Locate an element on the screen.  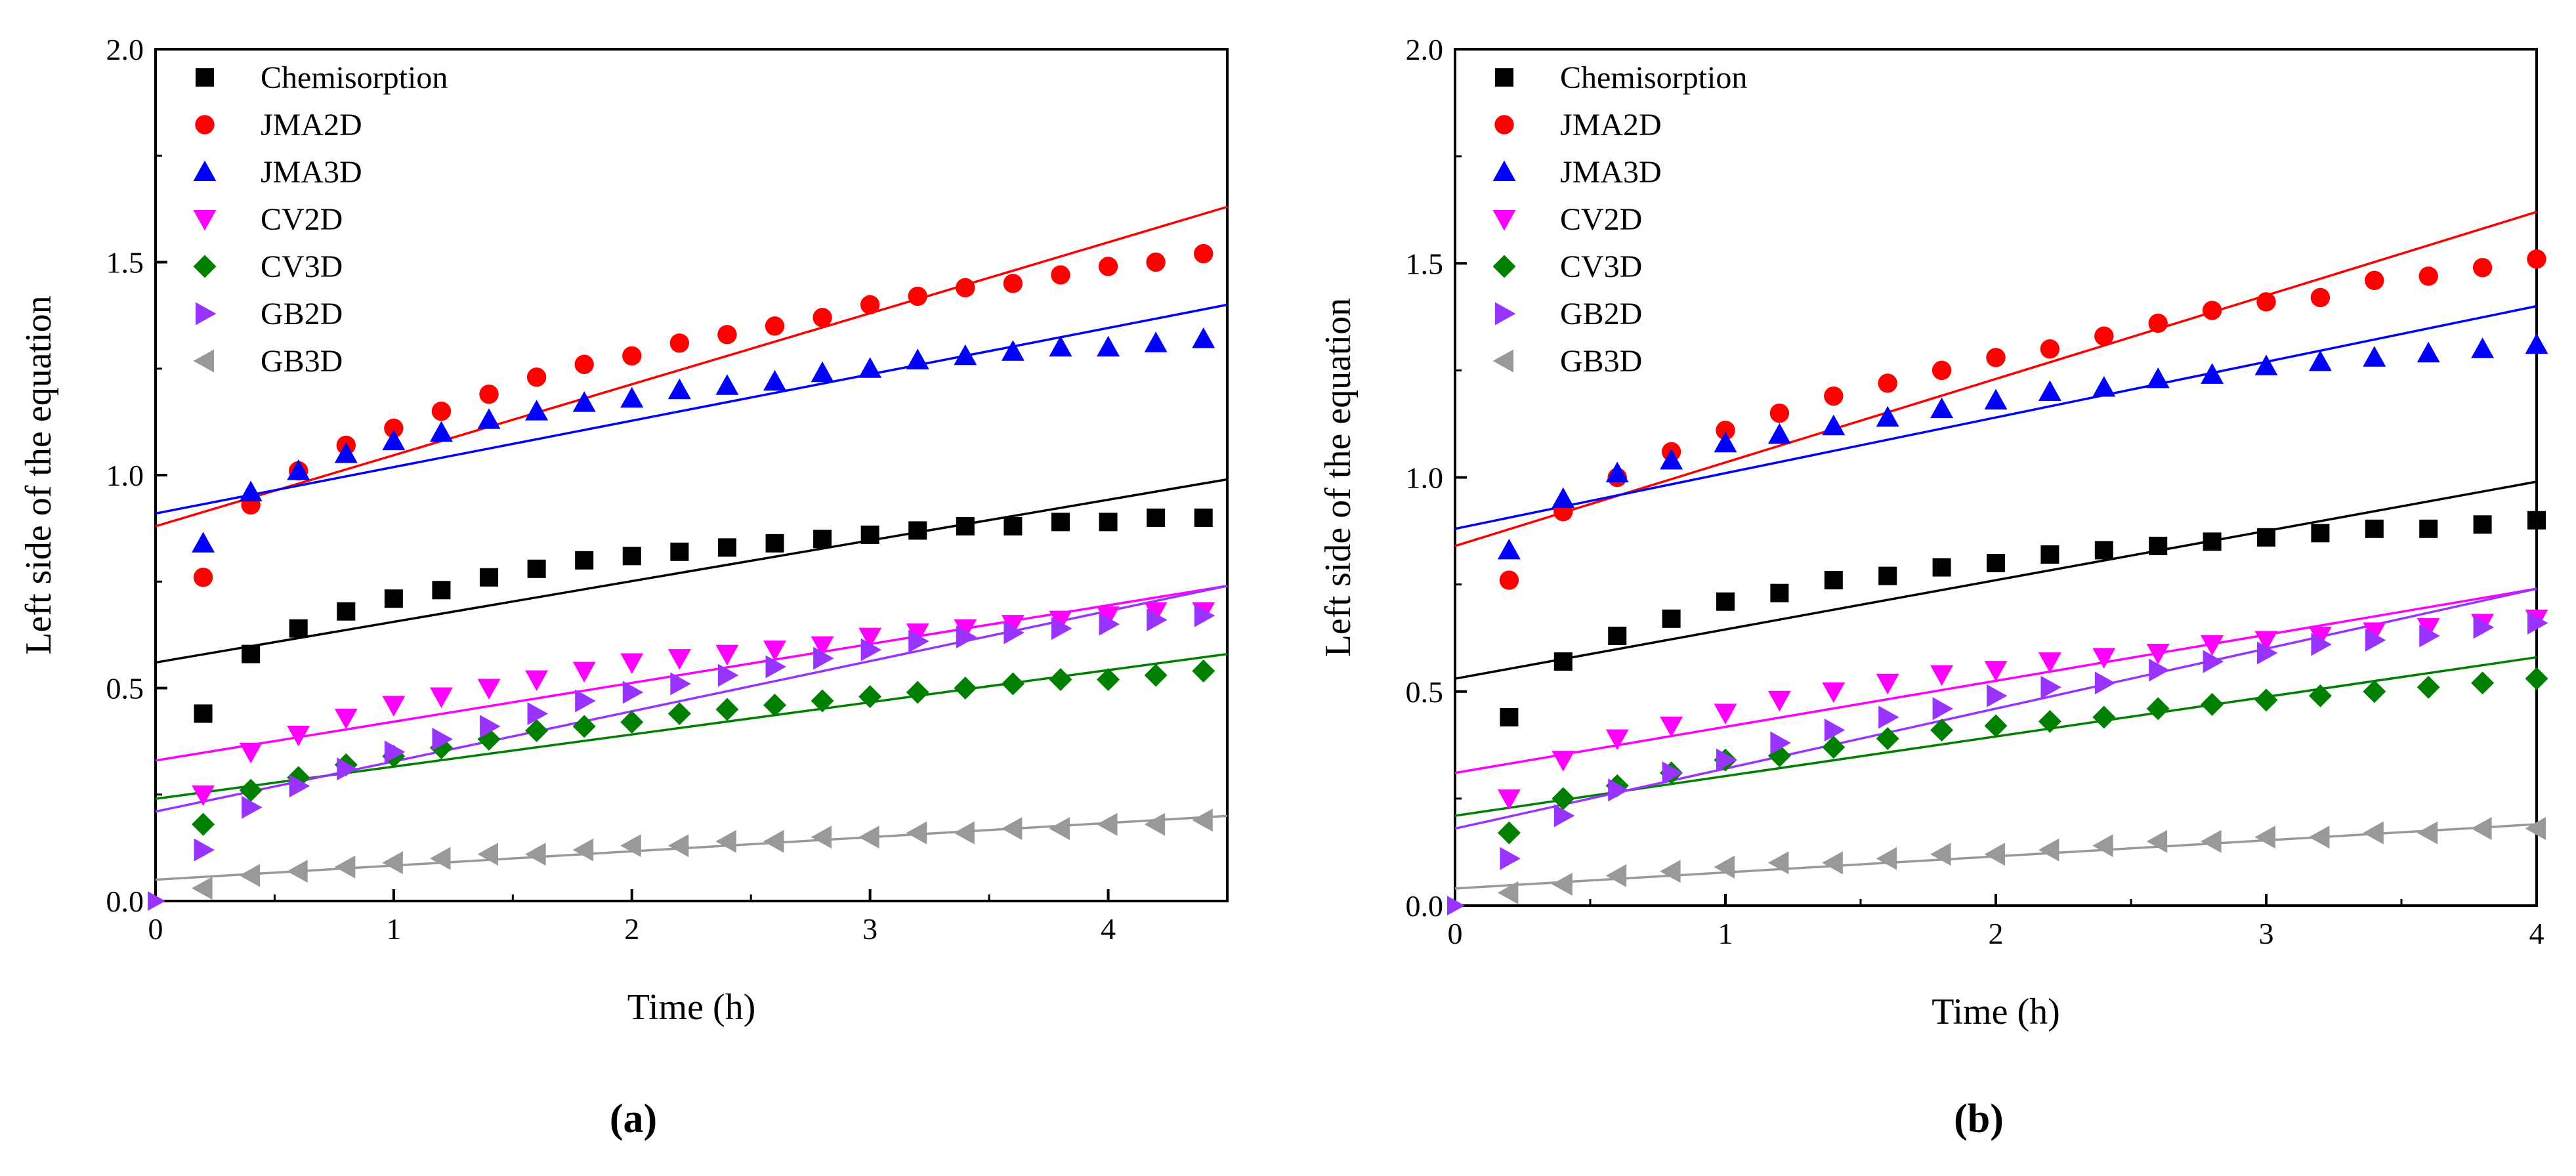
legend-label-jma3d: JMA3D is located at coordinates (1611, 172).